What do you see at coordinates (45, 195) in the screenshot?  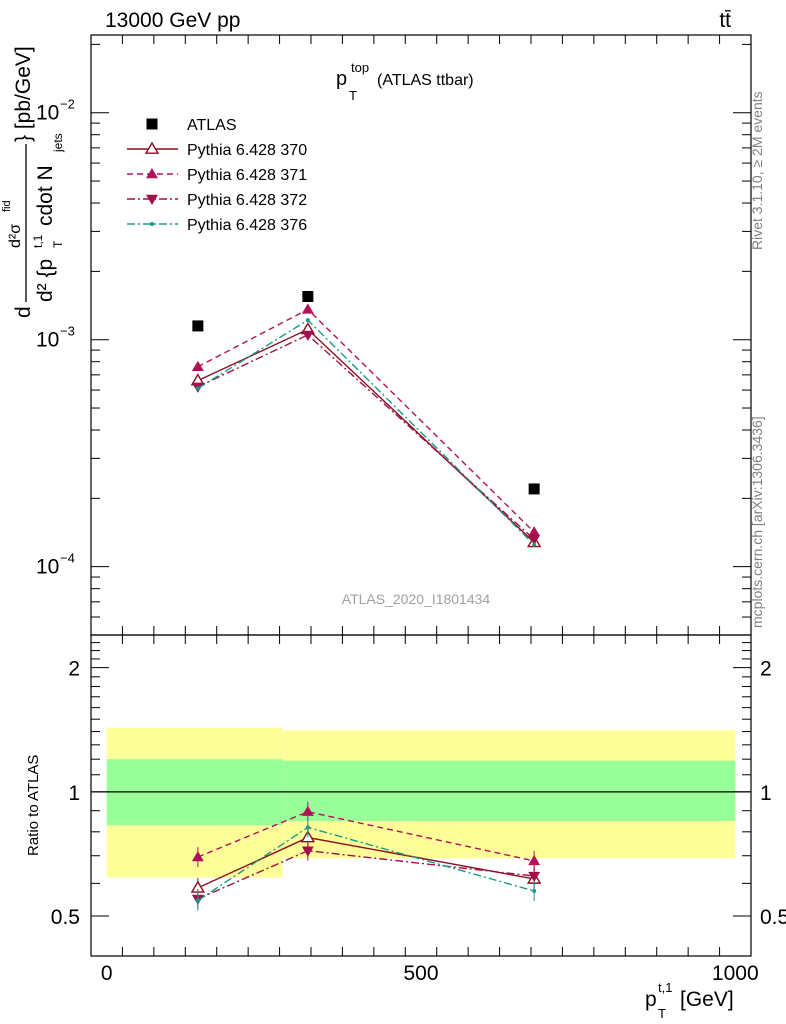 I see `ylabel-denominator-rest: cdot N` at bounding box center [45, 195].